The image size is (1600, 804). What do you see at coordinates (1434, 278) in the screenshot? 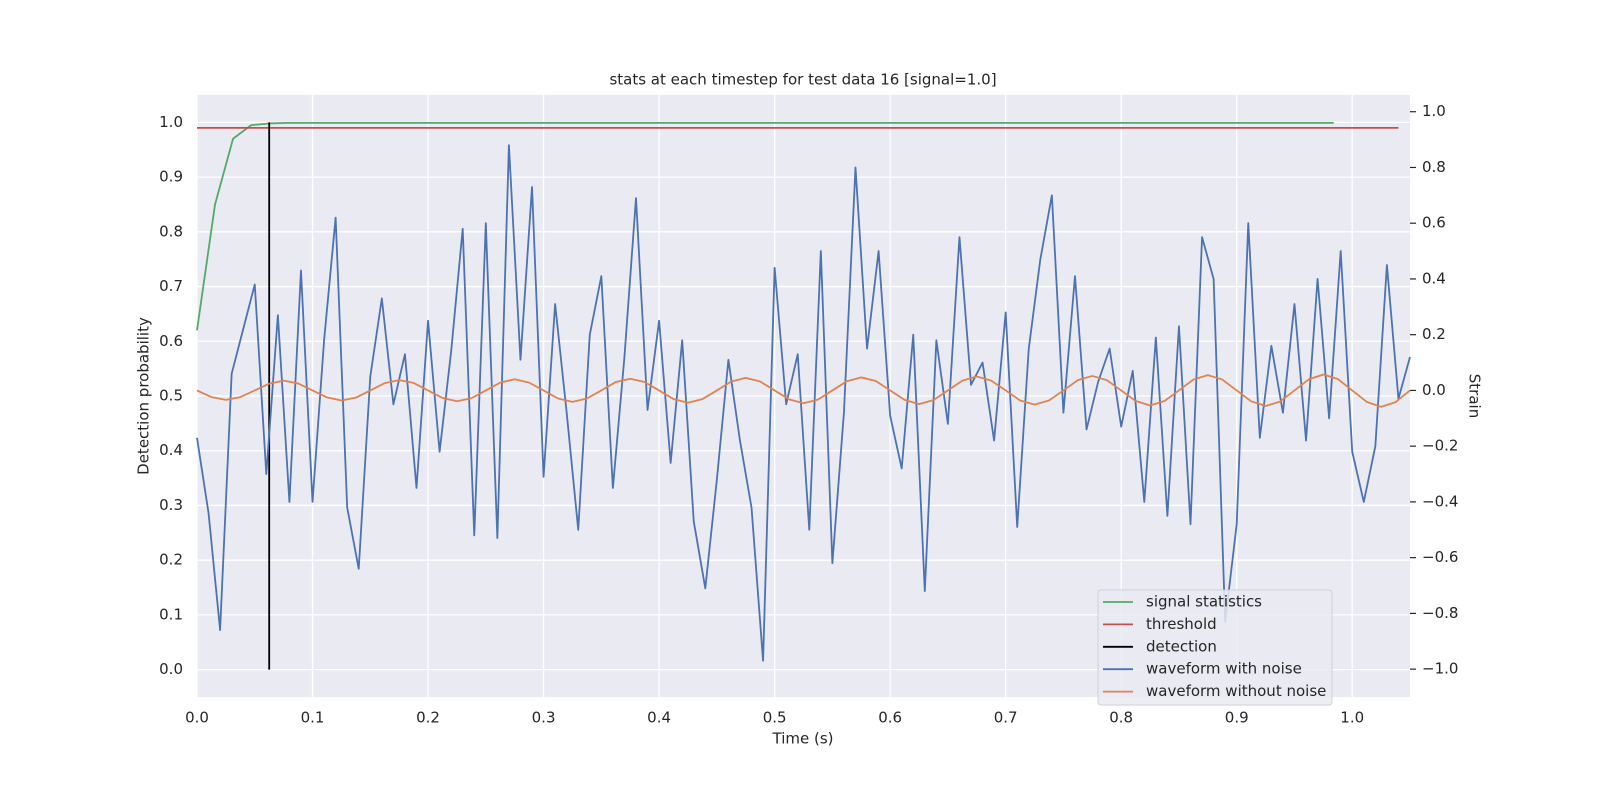
I see `y2-tick-label: 0.4` at bounding box center [1434, 278].